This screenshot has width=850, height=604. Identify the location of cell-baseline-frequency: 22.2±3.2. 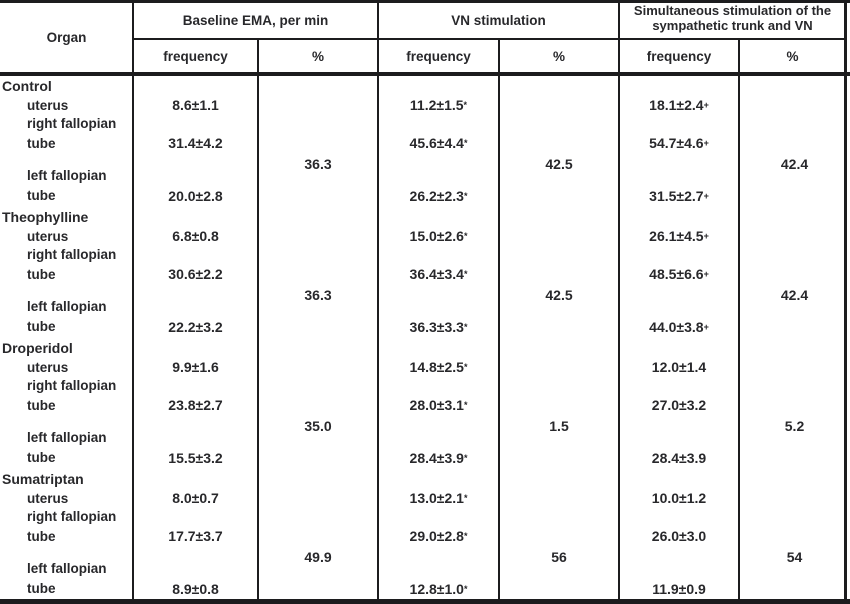
(195, 326).